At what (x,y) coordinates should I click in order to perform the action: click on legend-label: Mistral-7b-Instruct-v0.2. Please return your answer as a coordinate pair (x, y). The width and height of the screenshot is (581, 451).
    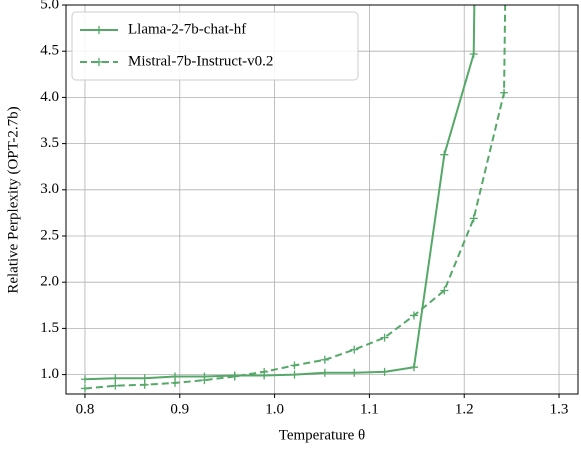
    Looking at the image, I should click on (200, 61).